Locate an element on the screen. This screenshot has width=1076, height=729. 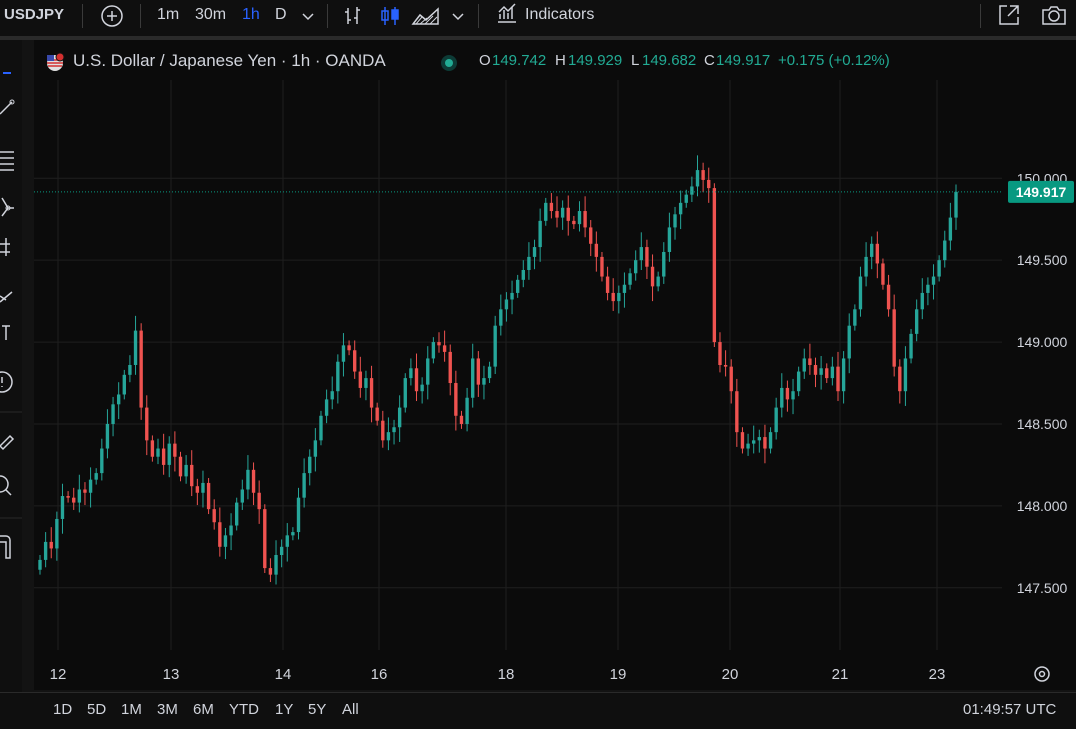
fib-tool-icon is located at coordinates (7, 161).